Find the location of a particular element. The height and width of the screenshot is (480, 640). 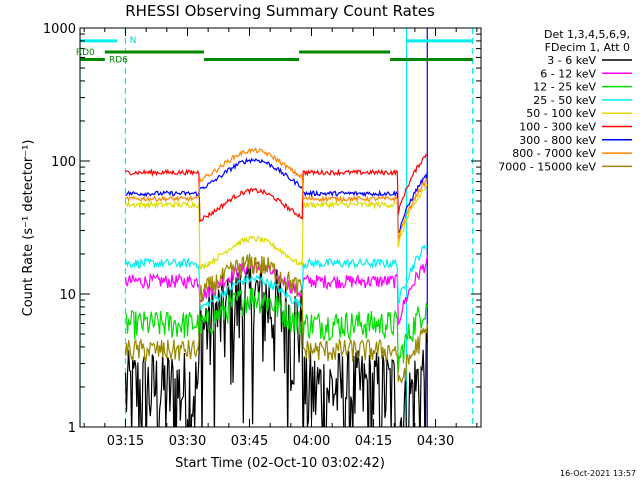

y-tick-label: 1 is located at coordinates (72, 428).